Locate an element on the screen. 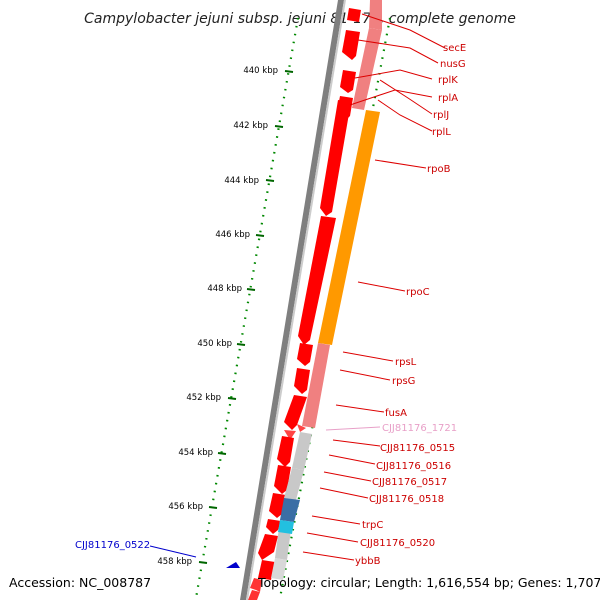  gene-label-rpoB: rpoB is located at coordinates (439, 169).